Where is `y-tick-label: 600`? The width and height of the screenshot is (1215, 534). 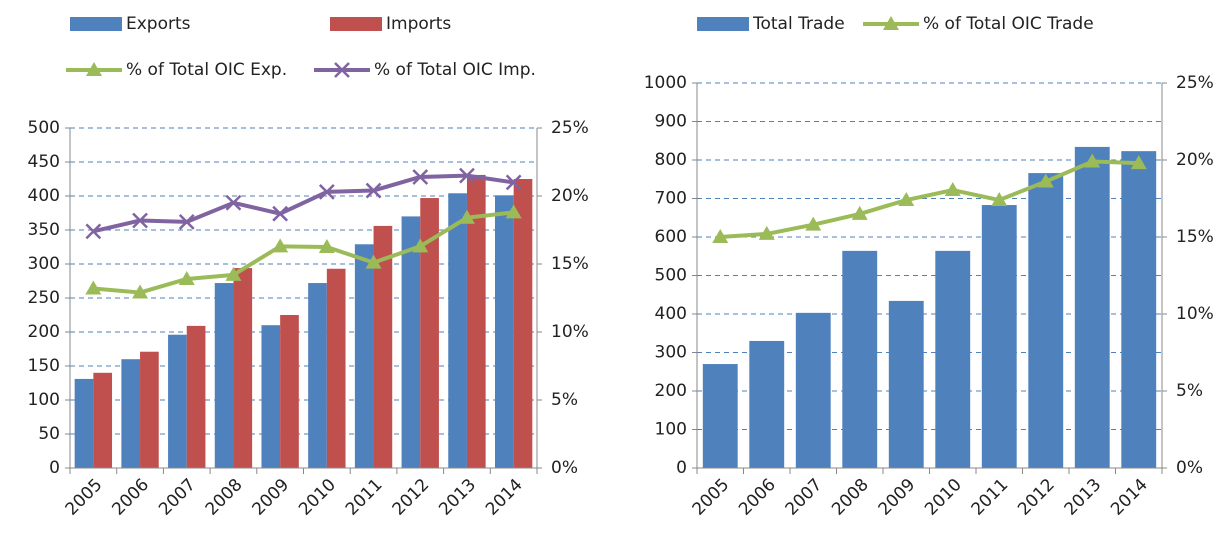 y-tick-label: 600 is located at coordinates (671, 237).